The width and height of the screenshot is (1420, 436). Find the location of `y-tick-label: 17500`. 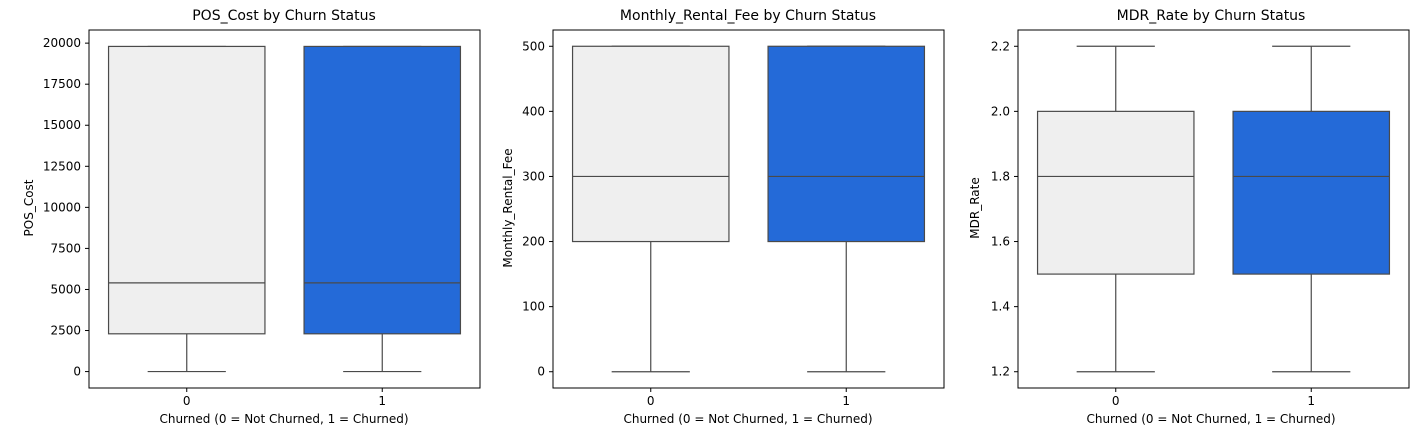

y-tick-label: 17500 is located at coordinates (62, 84).